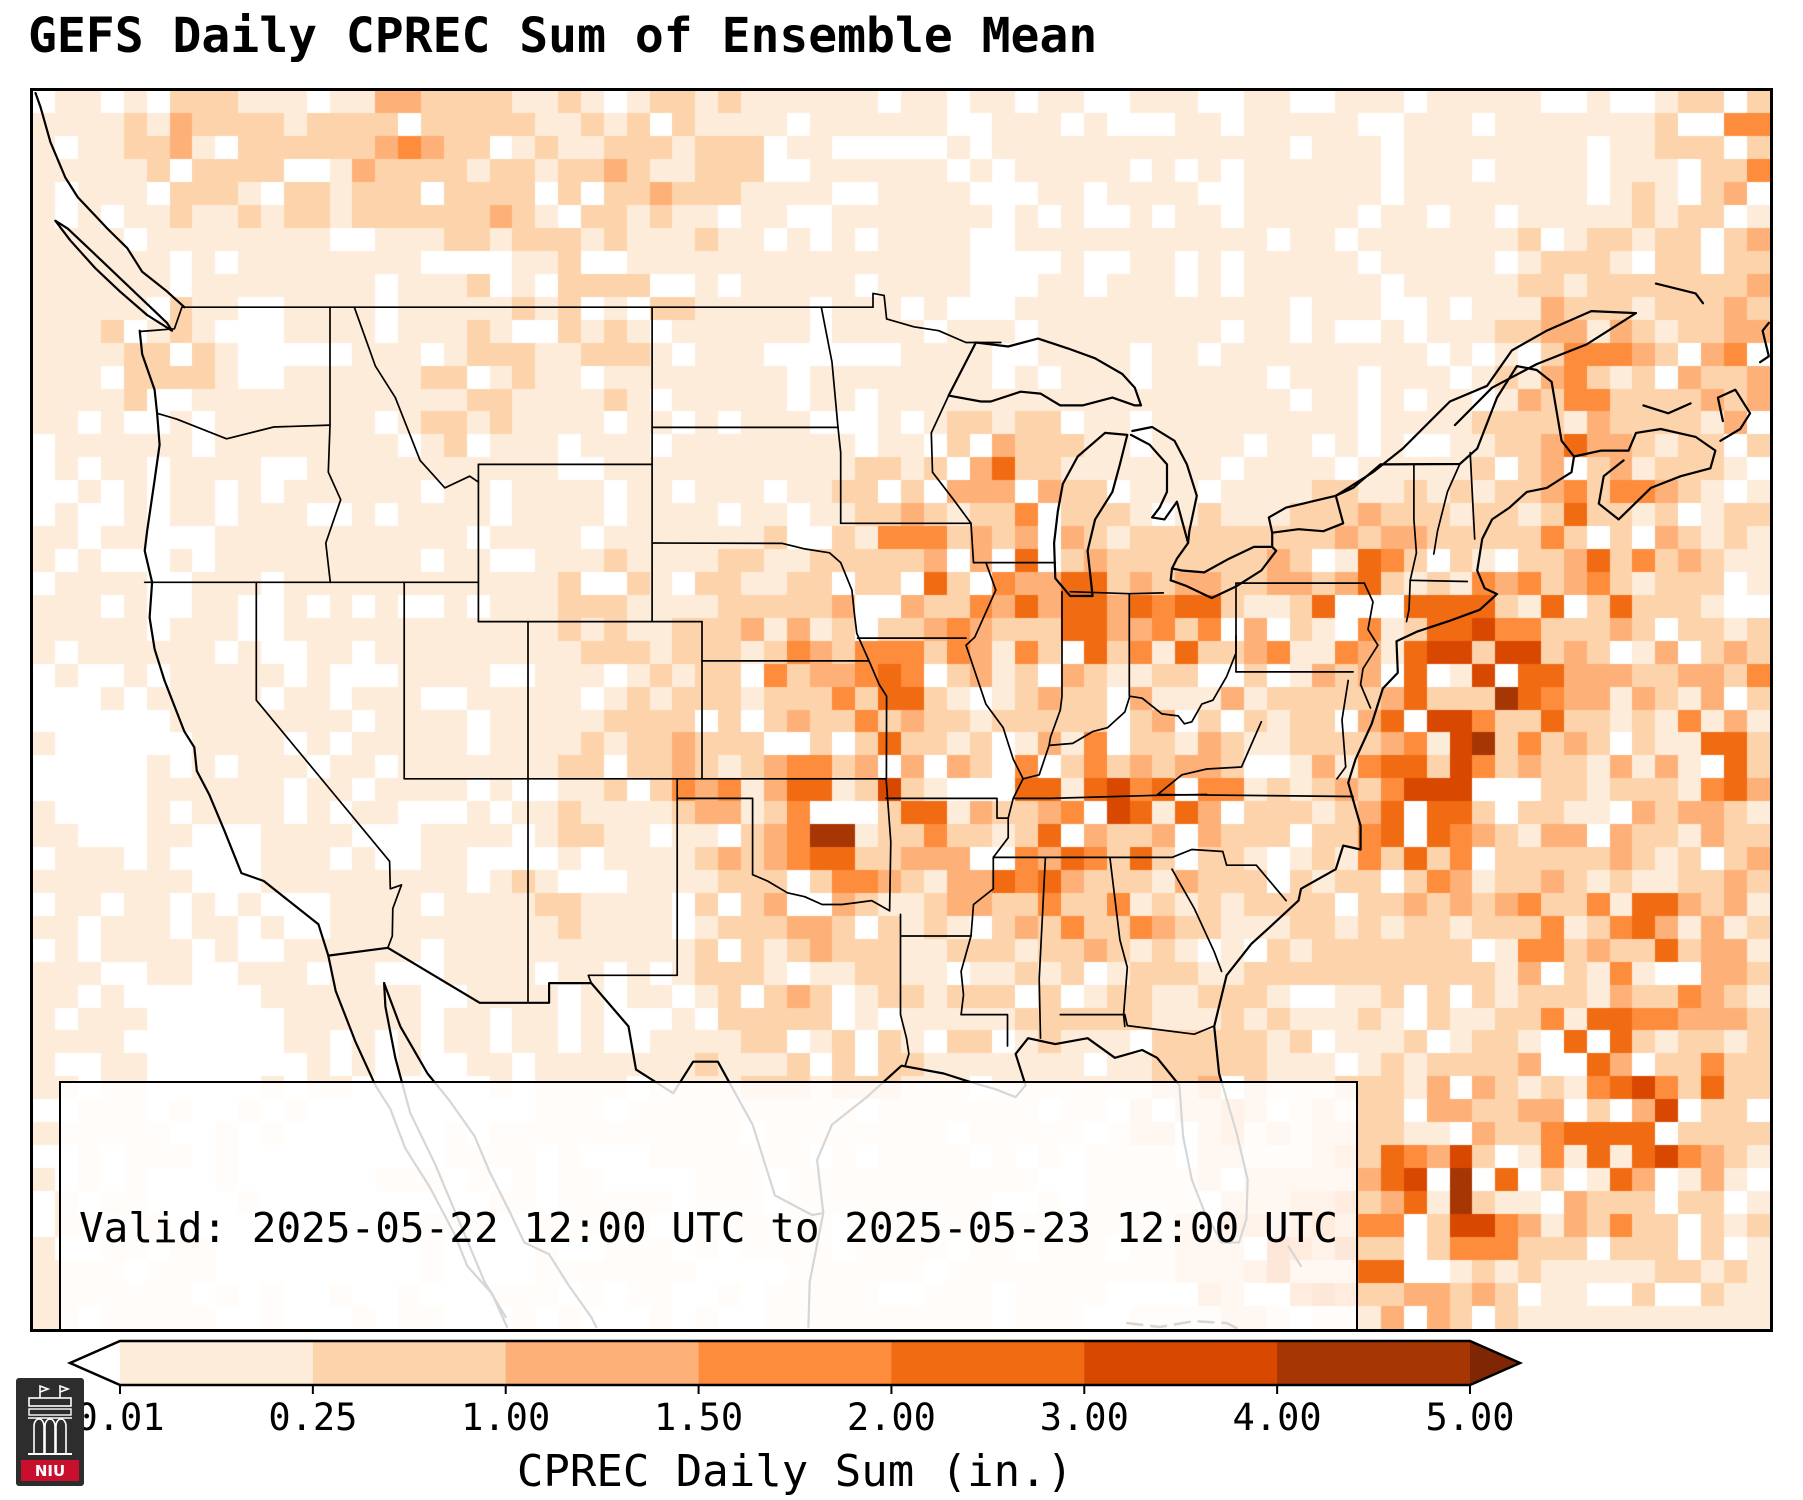  I want to click on plot-title: GEFS Daily CPREC Sum of Ensemble Mean, so click(563, 36).